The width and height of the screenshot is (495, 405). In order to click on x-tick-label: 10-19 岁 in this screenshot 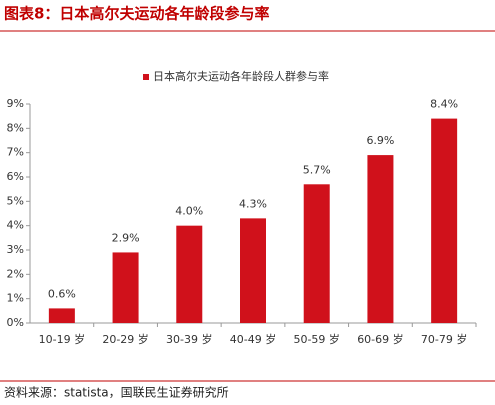, I will do `click(62, 339)`.